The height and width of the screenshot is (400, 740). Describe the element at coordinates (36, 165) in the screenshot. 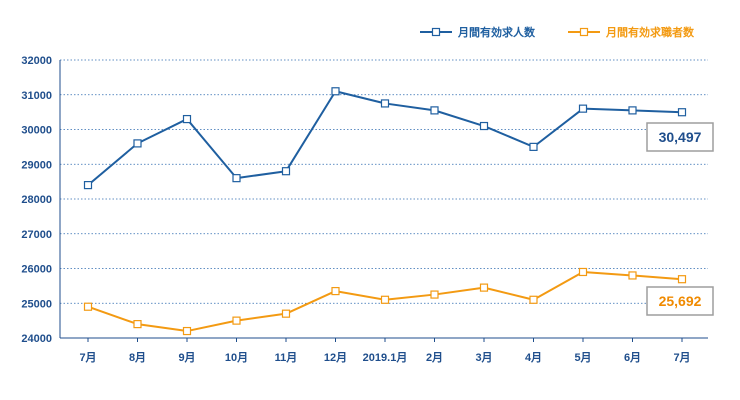

I see `y-tick-label: 29000` at that location.